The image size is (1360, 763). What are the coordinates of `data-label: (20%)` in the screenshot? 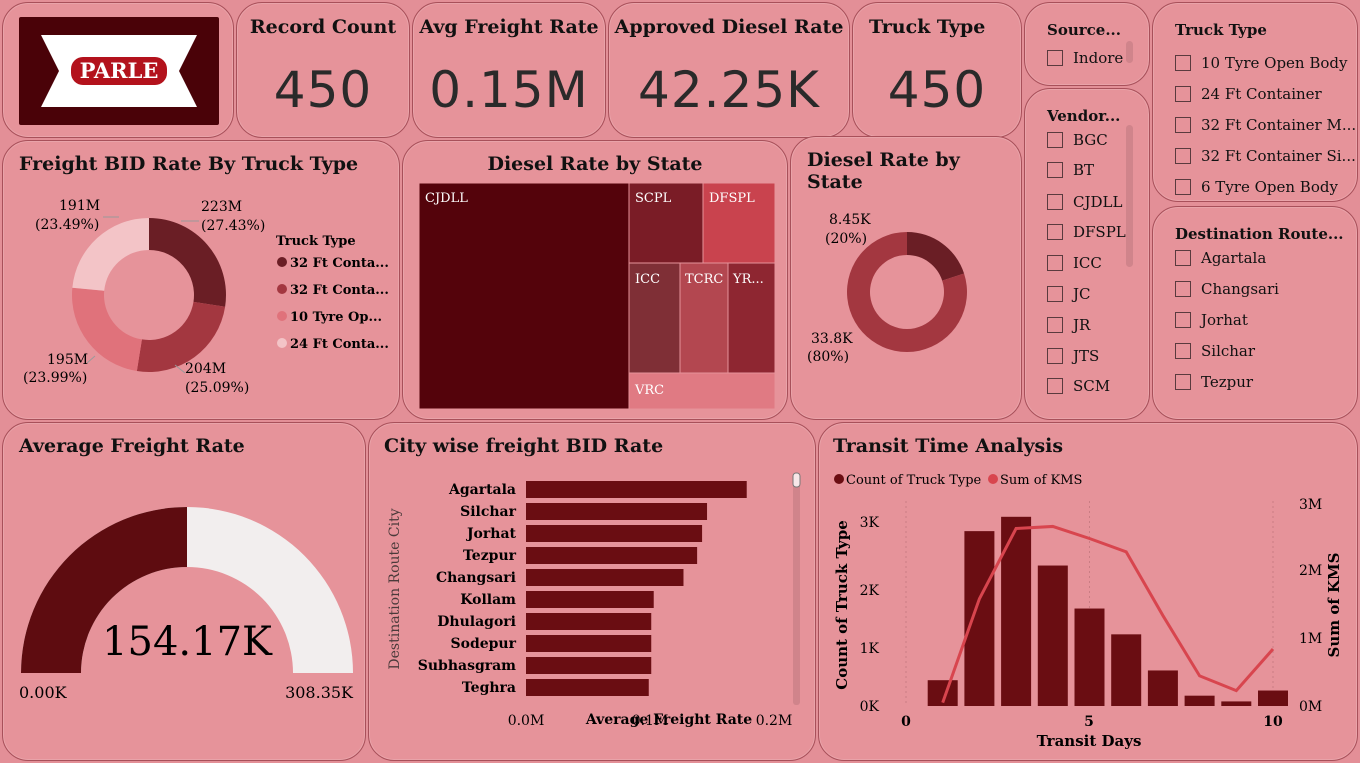 It's located at (846, 239).